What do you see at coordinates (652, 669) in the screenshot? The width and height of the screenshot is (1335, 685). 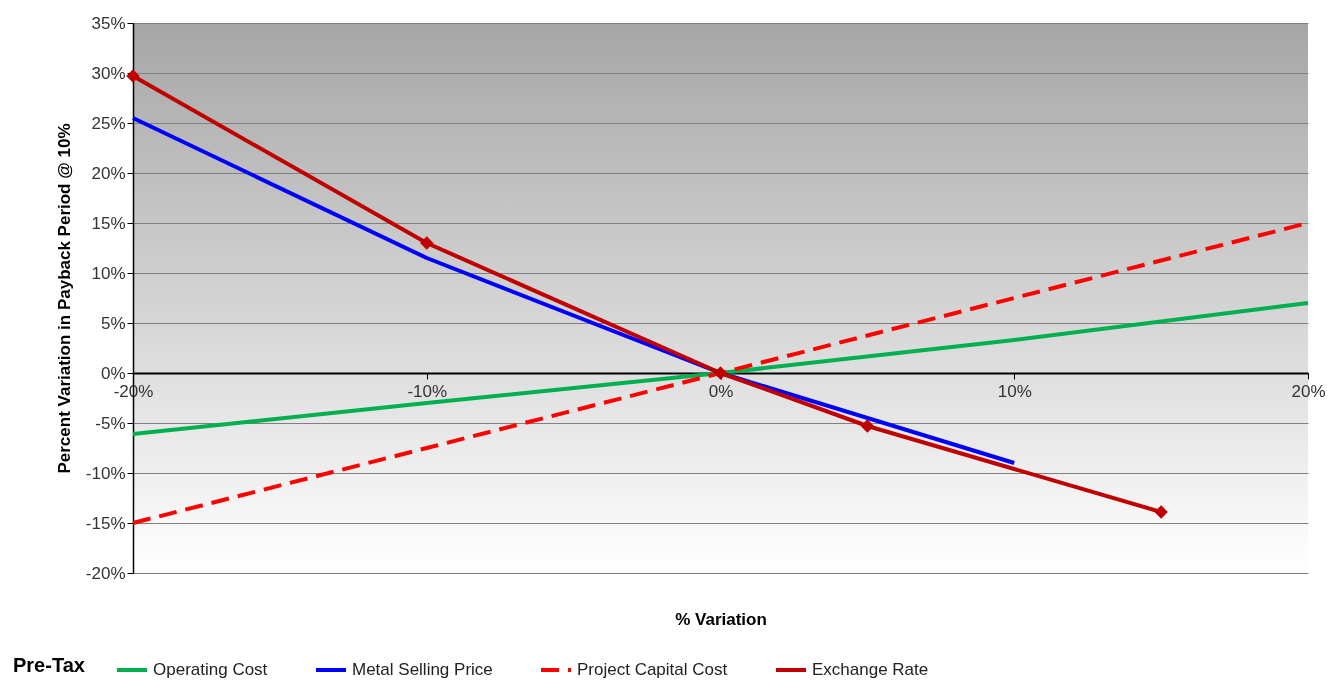 I see `legend-label: Project Capital Cost` at bounding box center [652, 669].